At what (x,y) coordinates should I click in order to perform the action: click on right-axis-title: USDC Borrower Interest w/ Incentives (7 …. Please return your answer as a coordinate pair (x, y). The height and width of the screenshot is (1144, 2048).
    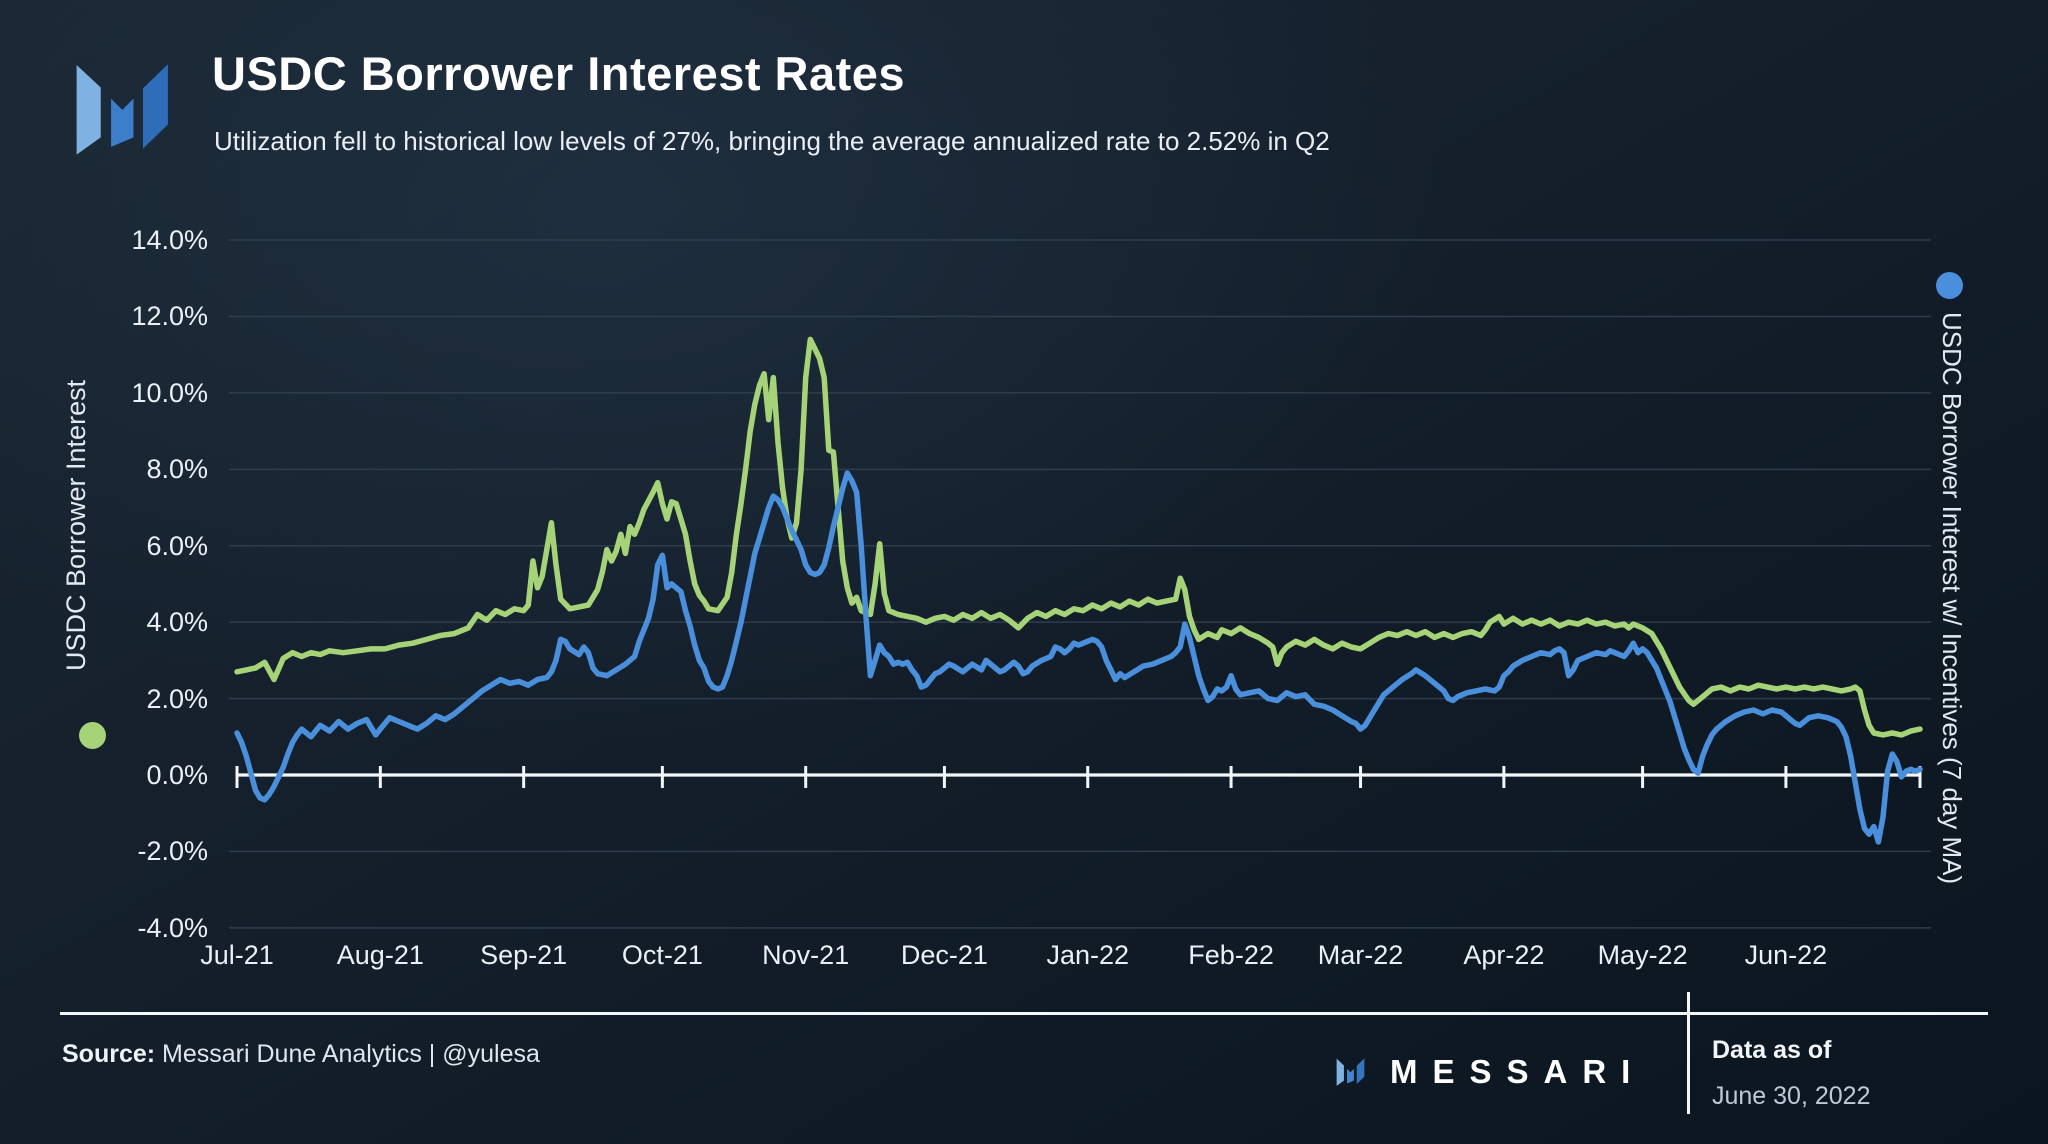
    Looking at the image, I should click on (1952, 598).